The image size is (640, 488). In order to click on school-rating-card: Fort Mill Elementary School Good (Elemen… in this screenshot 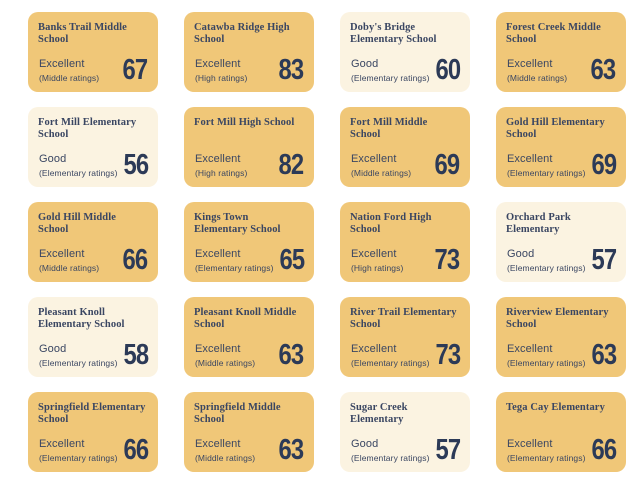, I will do `click(93, 147)`.